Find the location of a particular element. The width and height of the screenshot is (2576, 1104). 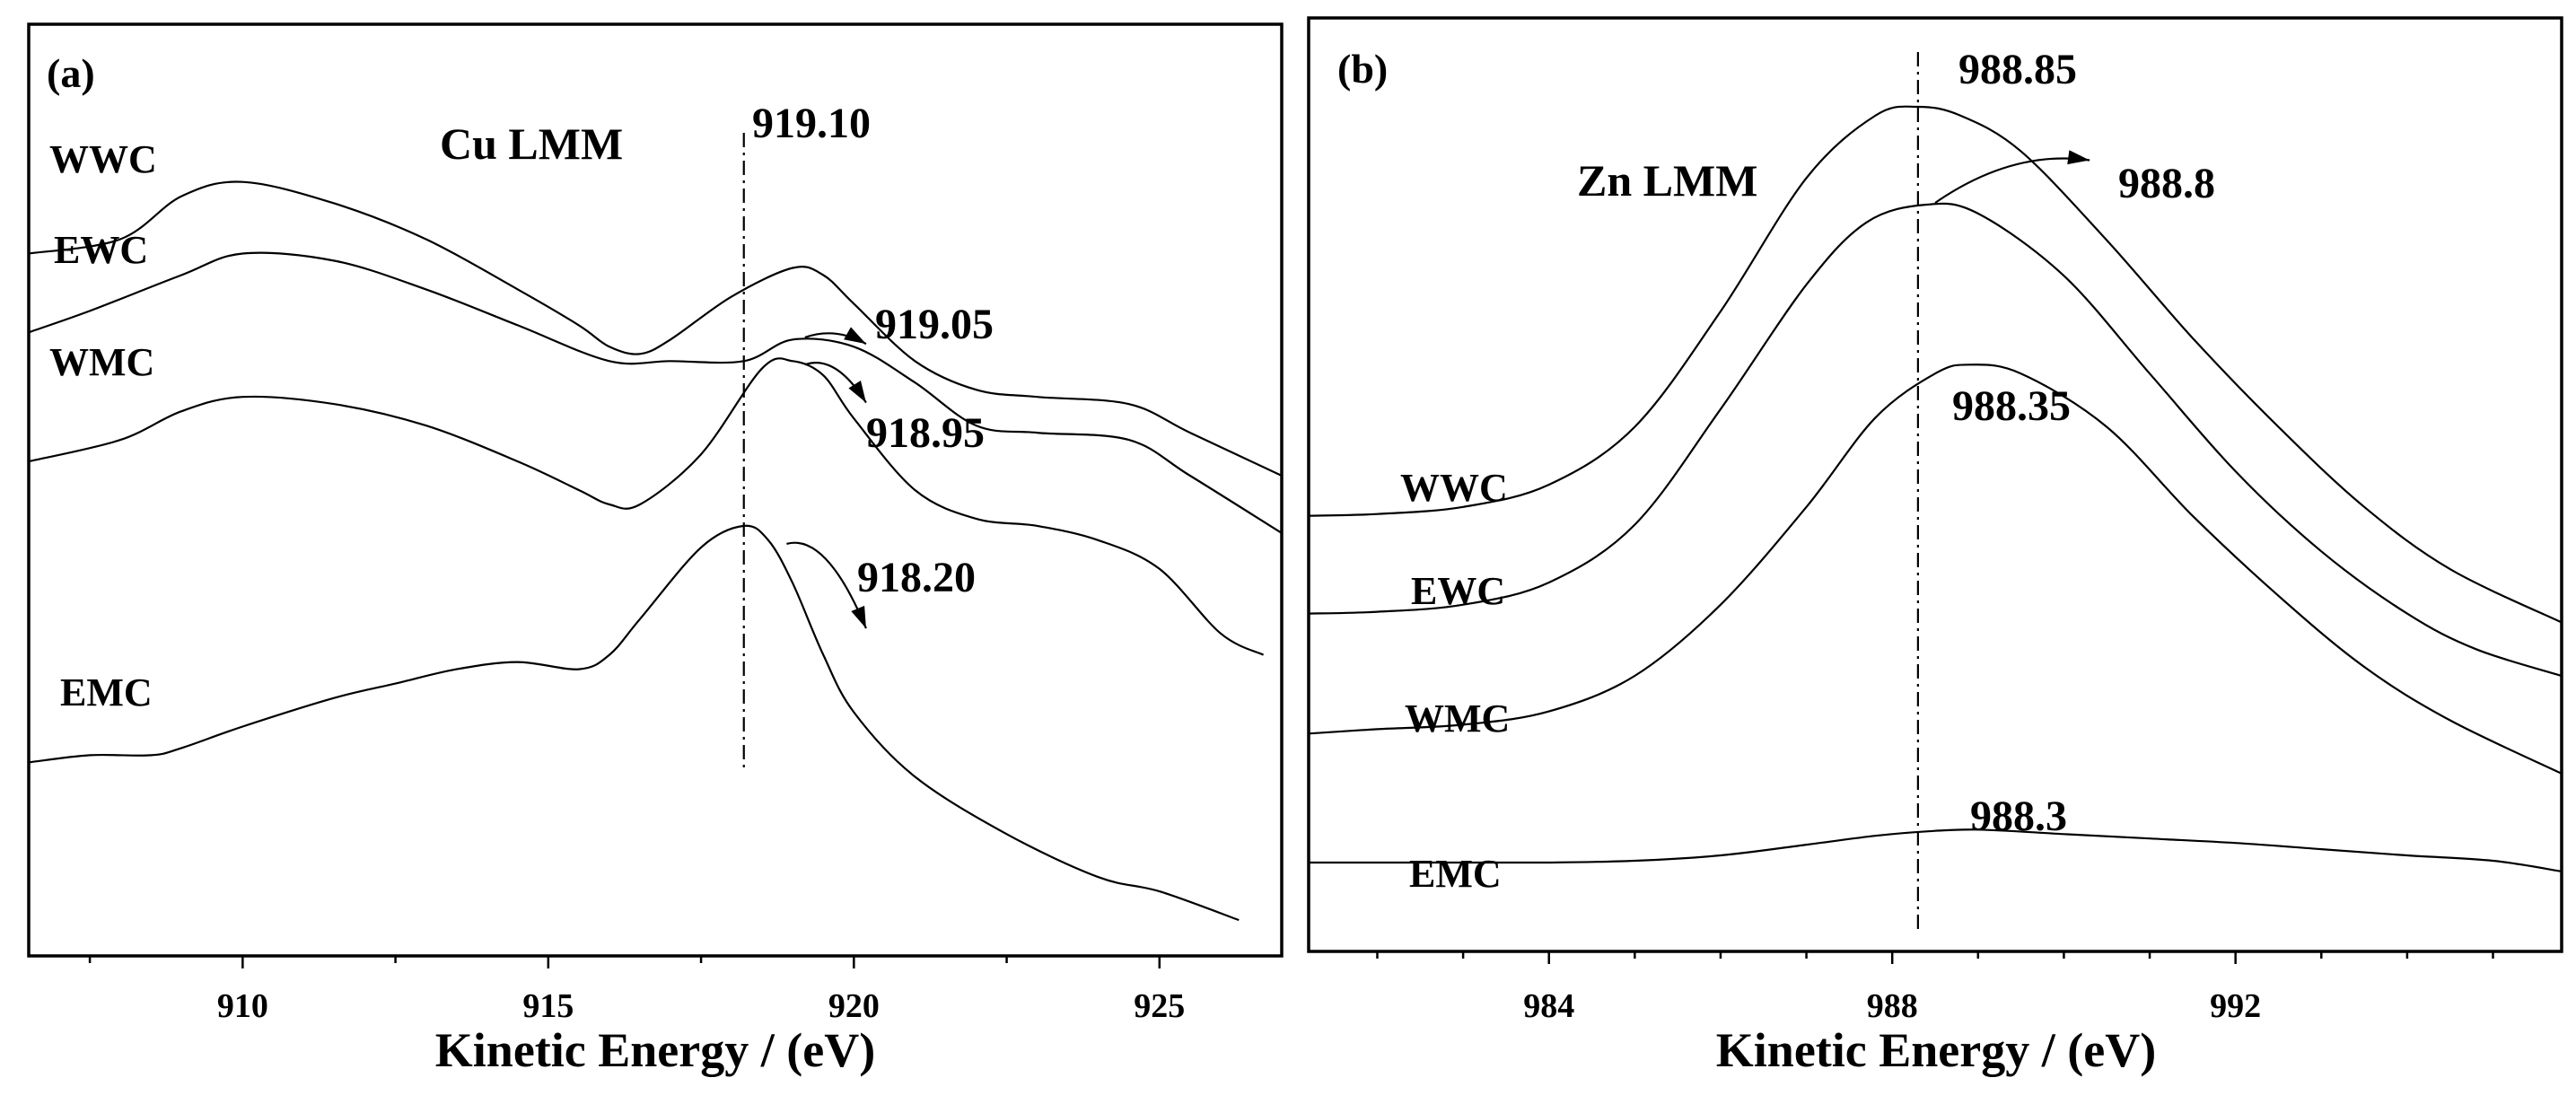

x-tick-label-b-988: 988 is located at coordinates (1892, 1006).